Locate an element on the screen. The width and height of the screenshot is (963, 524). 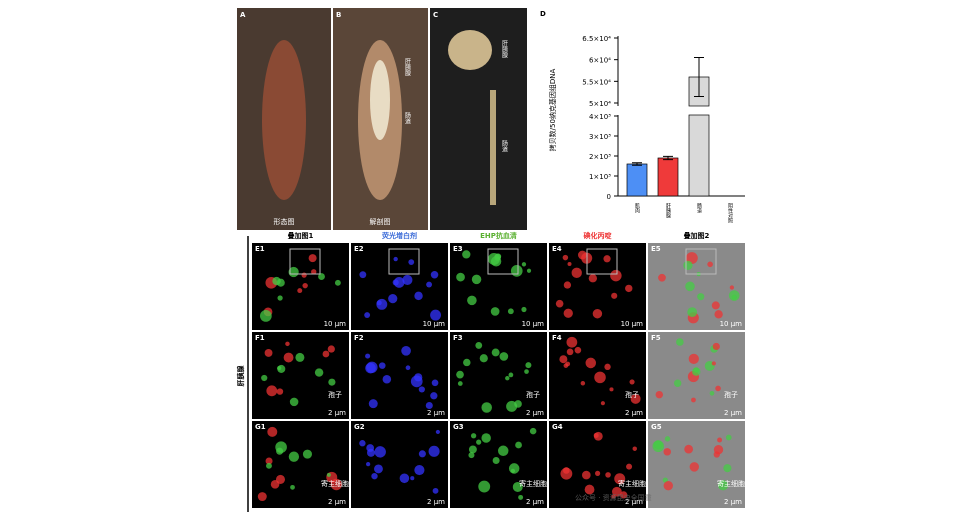
column-header: 叠加图2 is located at coordinates (697, 235).